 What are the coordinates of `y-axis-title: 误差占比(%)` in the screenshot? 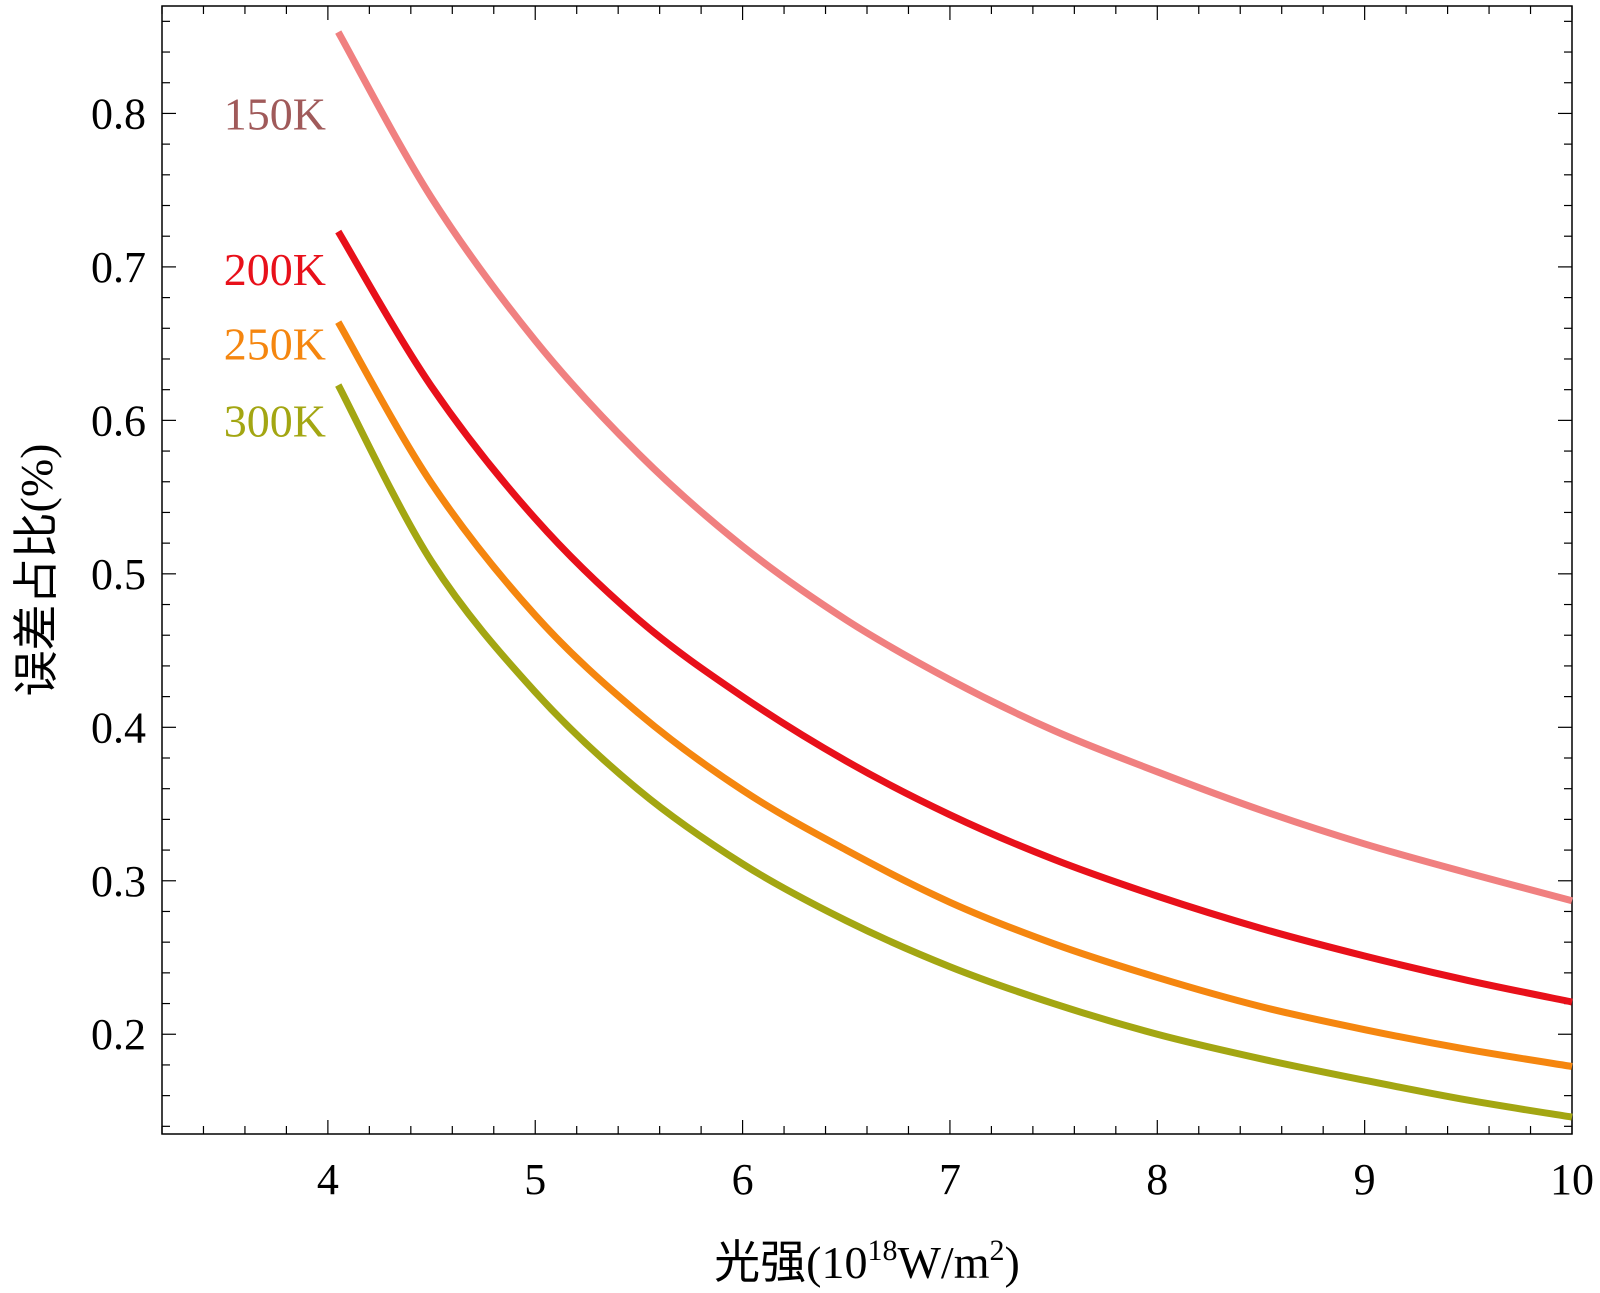 It's located at (36, 570).